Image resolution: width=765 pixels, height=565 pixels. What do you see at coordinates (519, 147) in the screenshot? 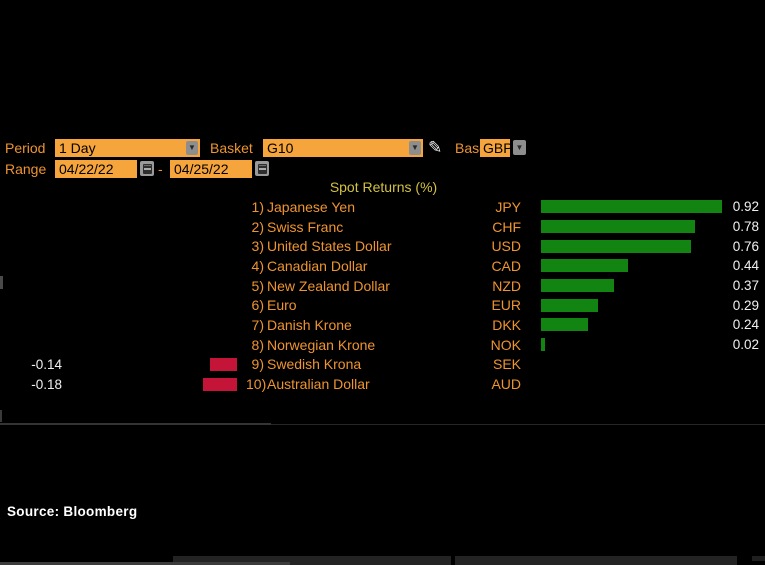
I see `base-dropdown-arrow-icon: ▼` at bounding box center [519, 147].